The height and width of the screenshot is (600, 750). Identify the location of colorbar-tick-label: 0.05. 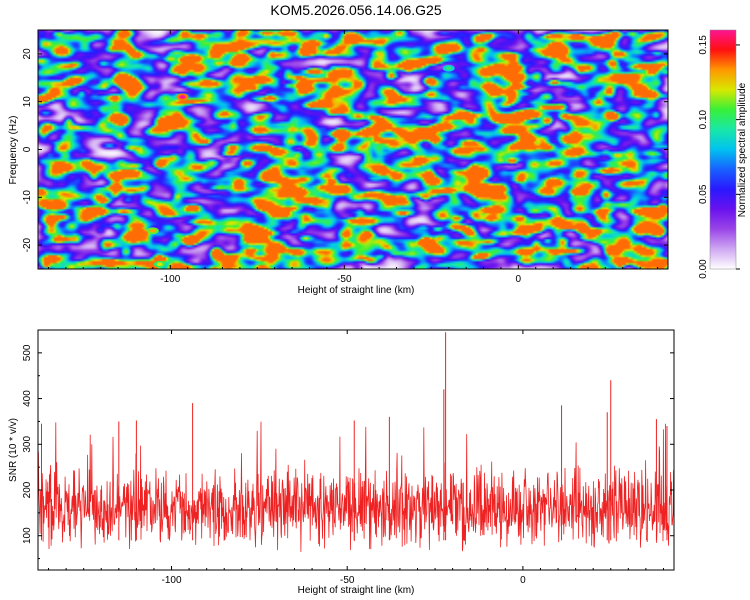
(703, 194).